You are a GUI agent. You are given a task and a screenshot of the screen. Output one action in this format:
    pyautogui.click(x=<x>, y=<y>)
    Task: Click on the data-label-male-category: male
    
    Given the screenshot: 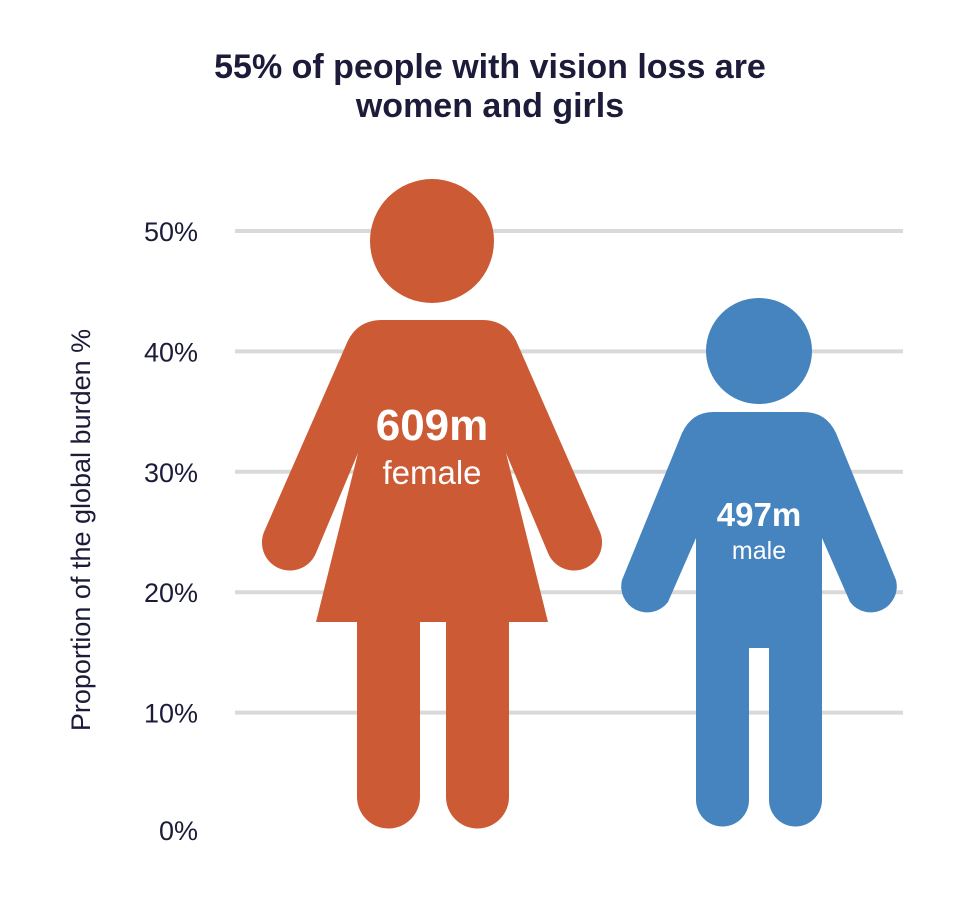 What is the action you would take?
    pyautogui.click(x=759, y=551)
    